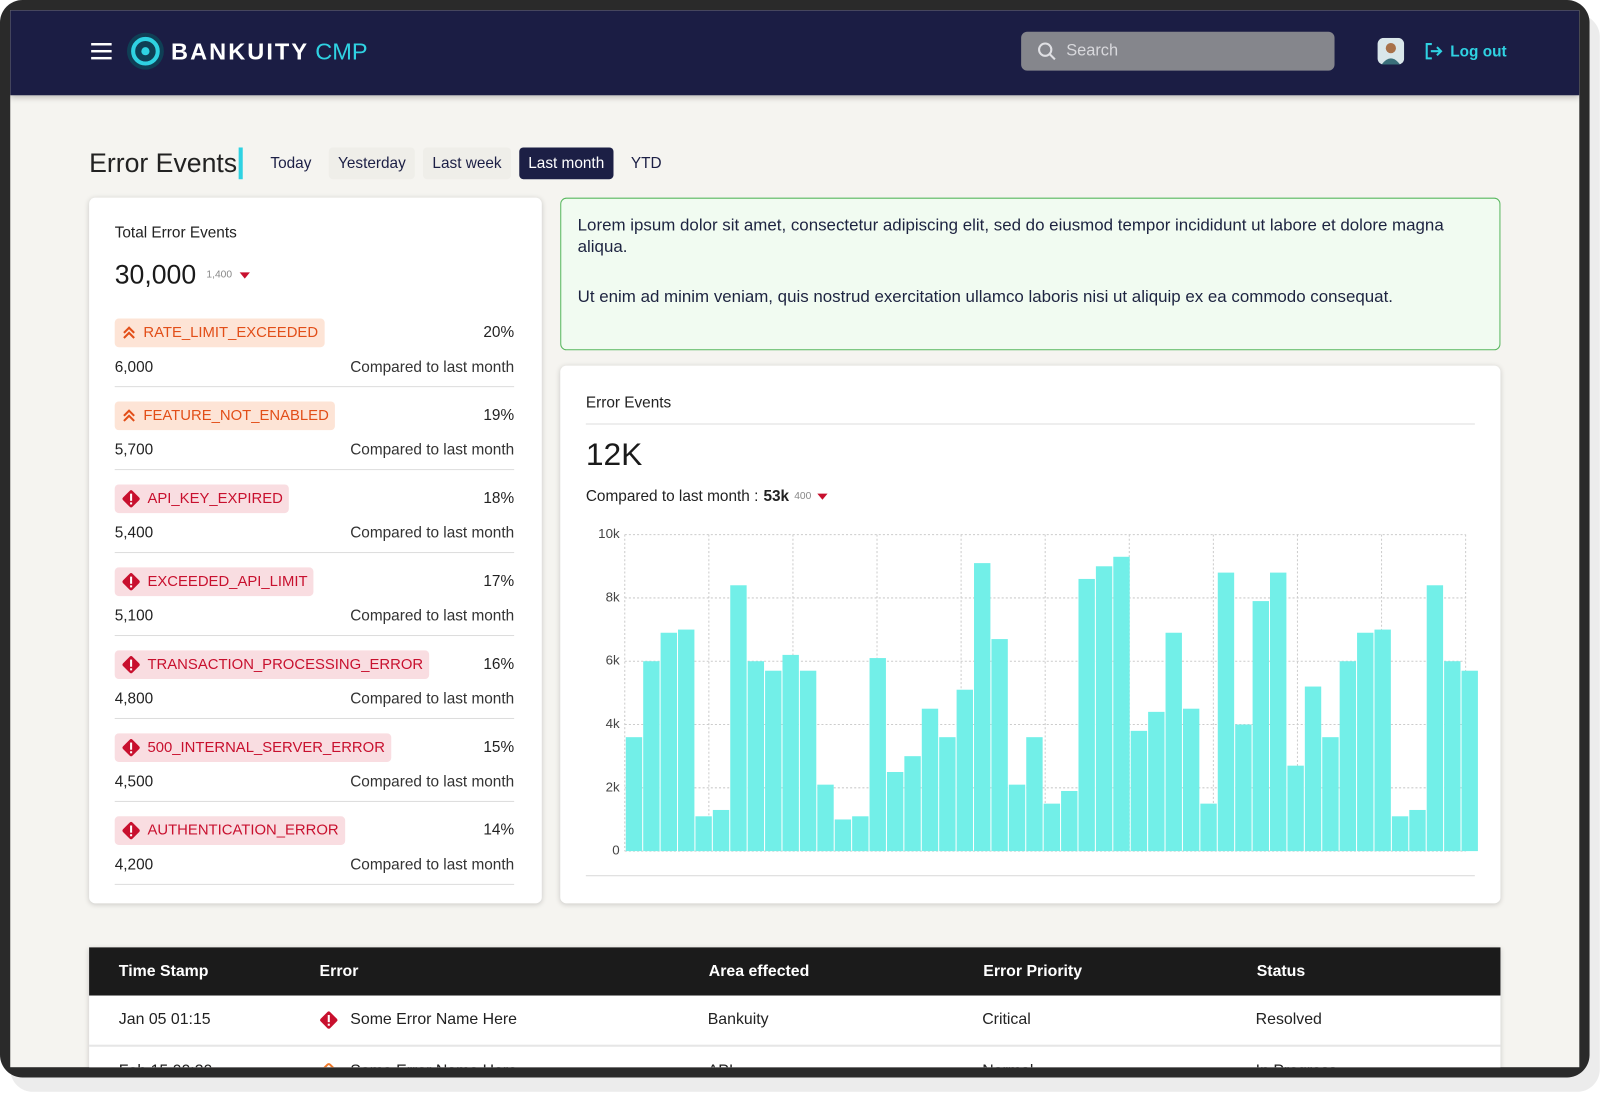 The height and width of the screenshot is (1094, 1606). Describe the element at coordinates (615, 850) in the screenshot. I see `y-tick-label: 0` at that location.